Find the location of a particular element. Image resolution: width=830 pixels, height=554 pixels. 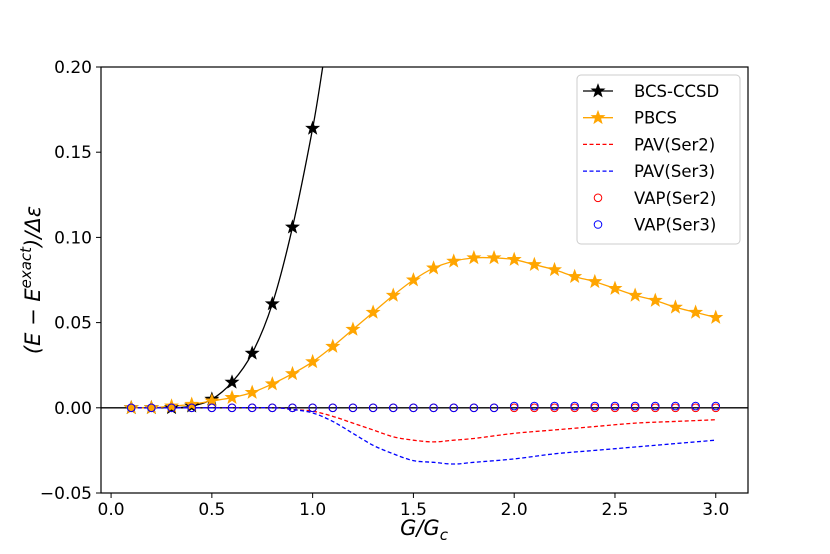

y-ticks: −0.05 0.00 0.05 0.10 0.15 0.20 is located at coordinates (70, 281).